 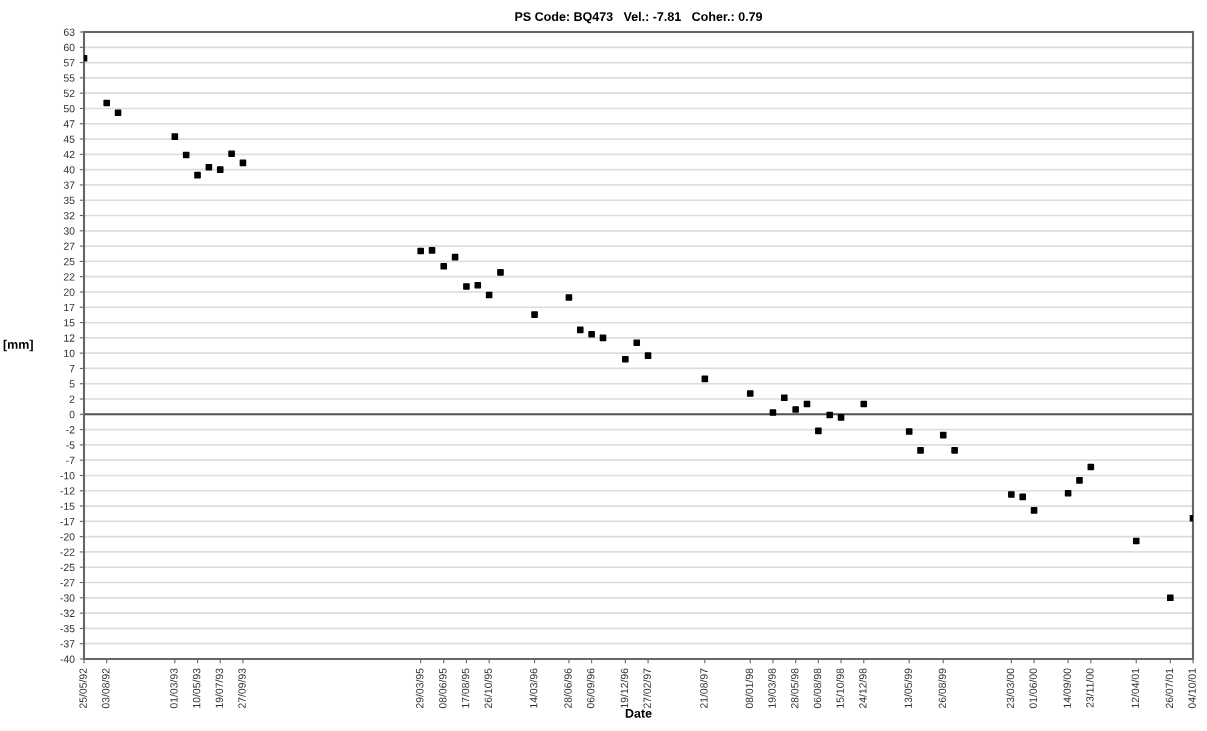 What do you see at coordinates (242, 688) in the screenshot?
I see `x-tick-label: 27/09/93` at bounding box center [242, 688].